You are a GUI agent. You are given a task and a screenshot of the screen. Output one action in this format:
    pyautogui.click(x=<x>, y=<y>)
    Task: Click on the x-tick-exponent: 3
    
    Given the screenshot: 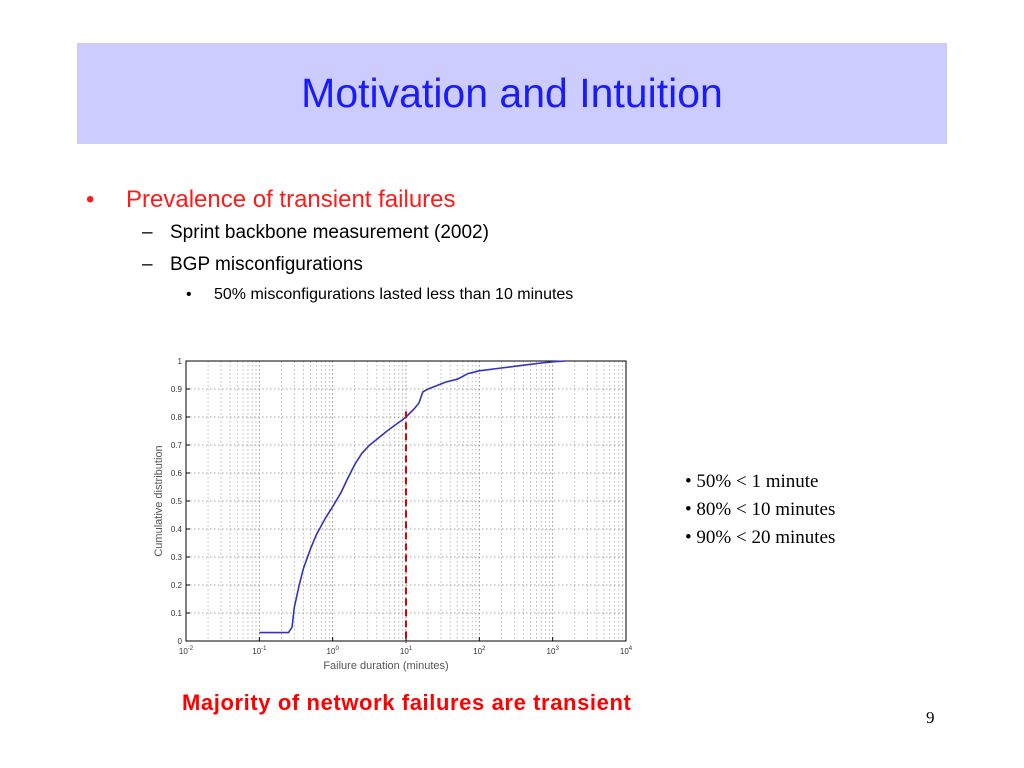 What is the action you would take?
    pyautogui.click(x=557, y=649)
    